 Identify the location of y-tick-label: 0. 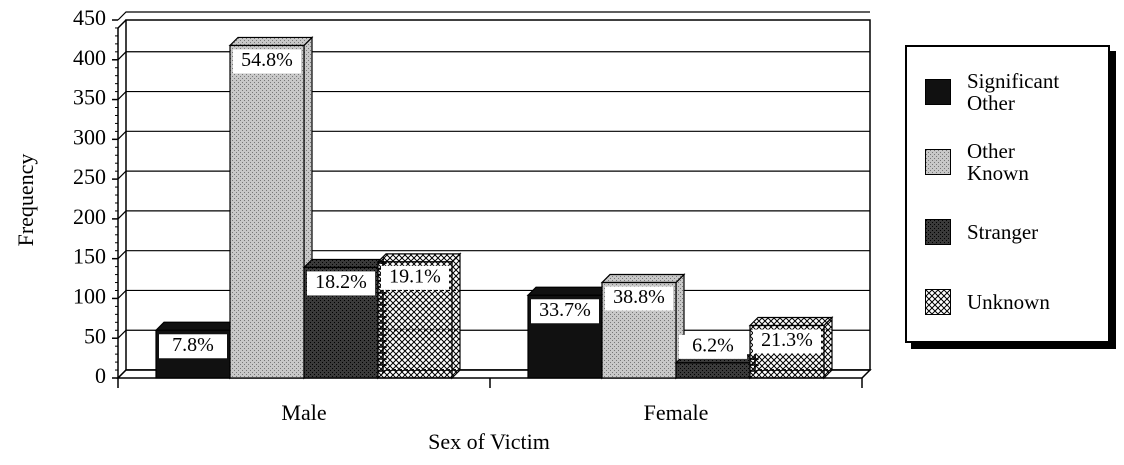
(100, 375).